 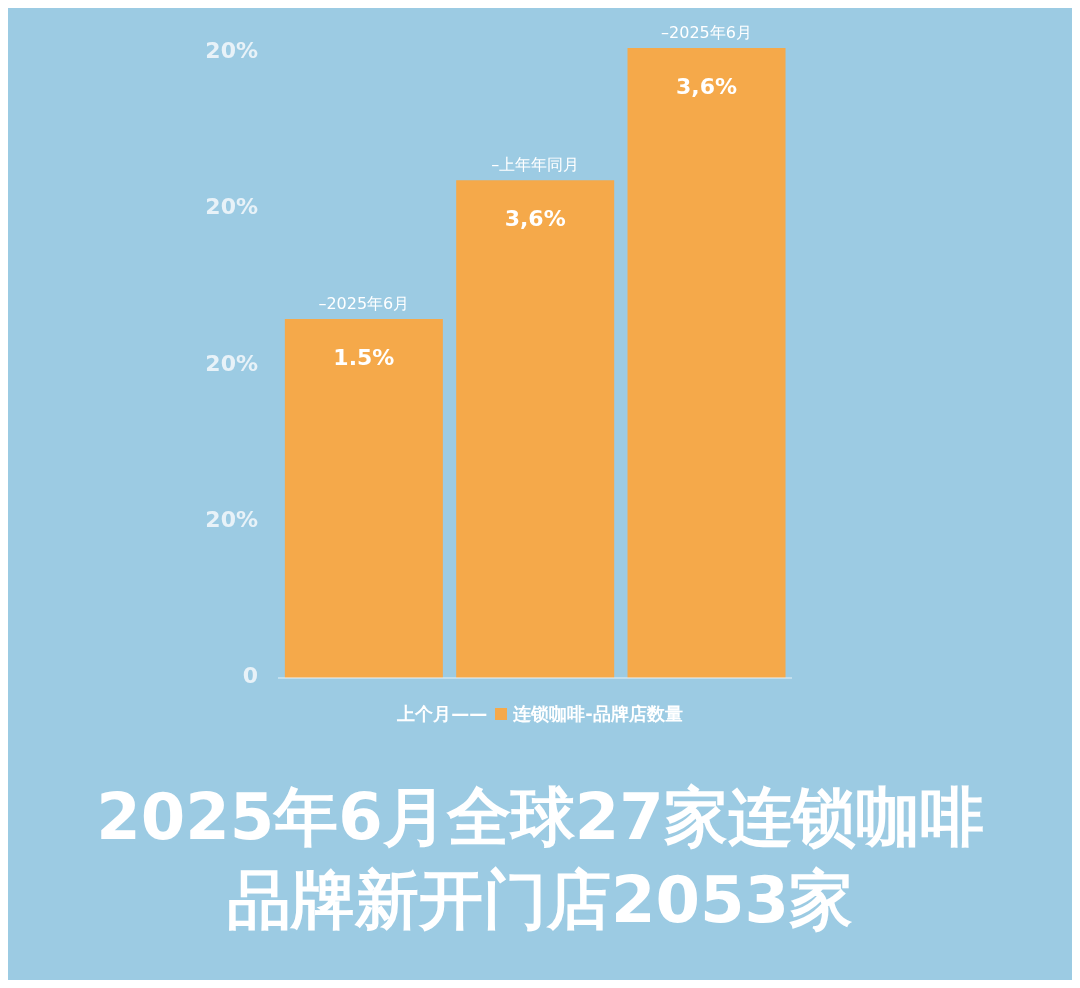 I want to click on text: 1.5%, so click(x=364, y=357).